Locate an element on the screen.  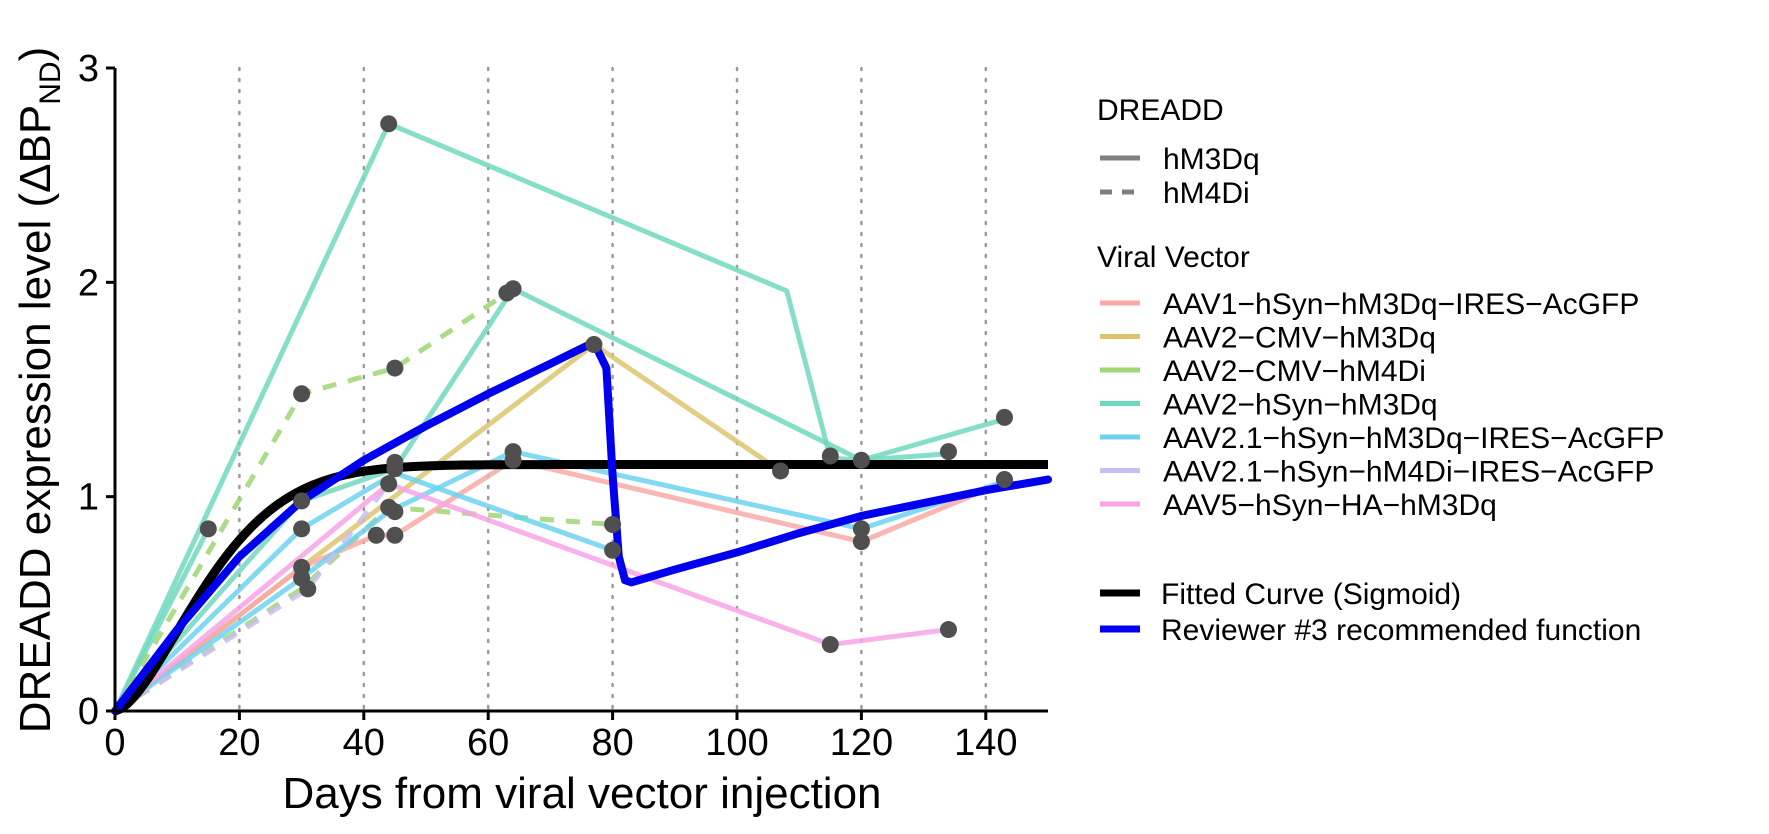
y-axis-subscript: ND is located at coordinates (50, 82).